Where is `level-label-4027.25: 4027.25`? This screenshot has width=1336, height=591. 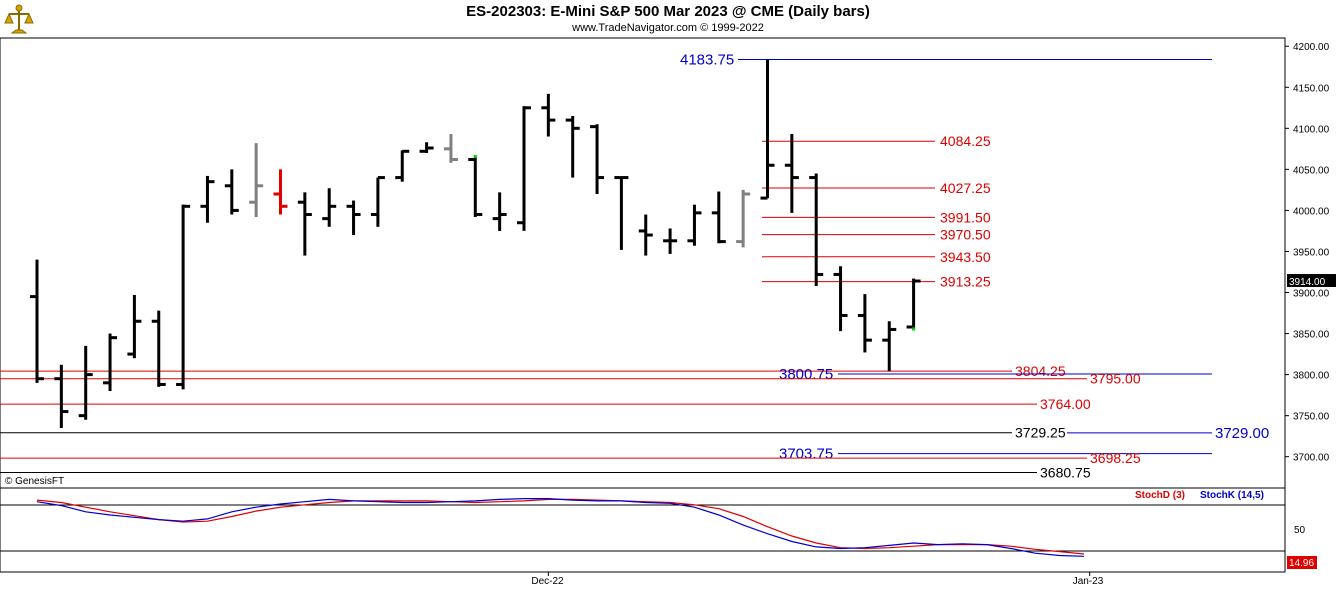 level-label-4027.25: 4027.25 is located at coordinates (965, 188).